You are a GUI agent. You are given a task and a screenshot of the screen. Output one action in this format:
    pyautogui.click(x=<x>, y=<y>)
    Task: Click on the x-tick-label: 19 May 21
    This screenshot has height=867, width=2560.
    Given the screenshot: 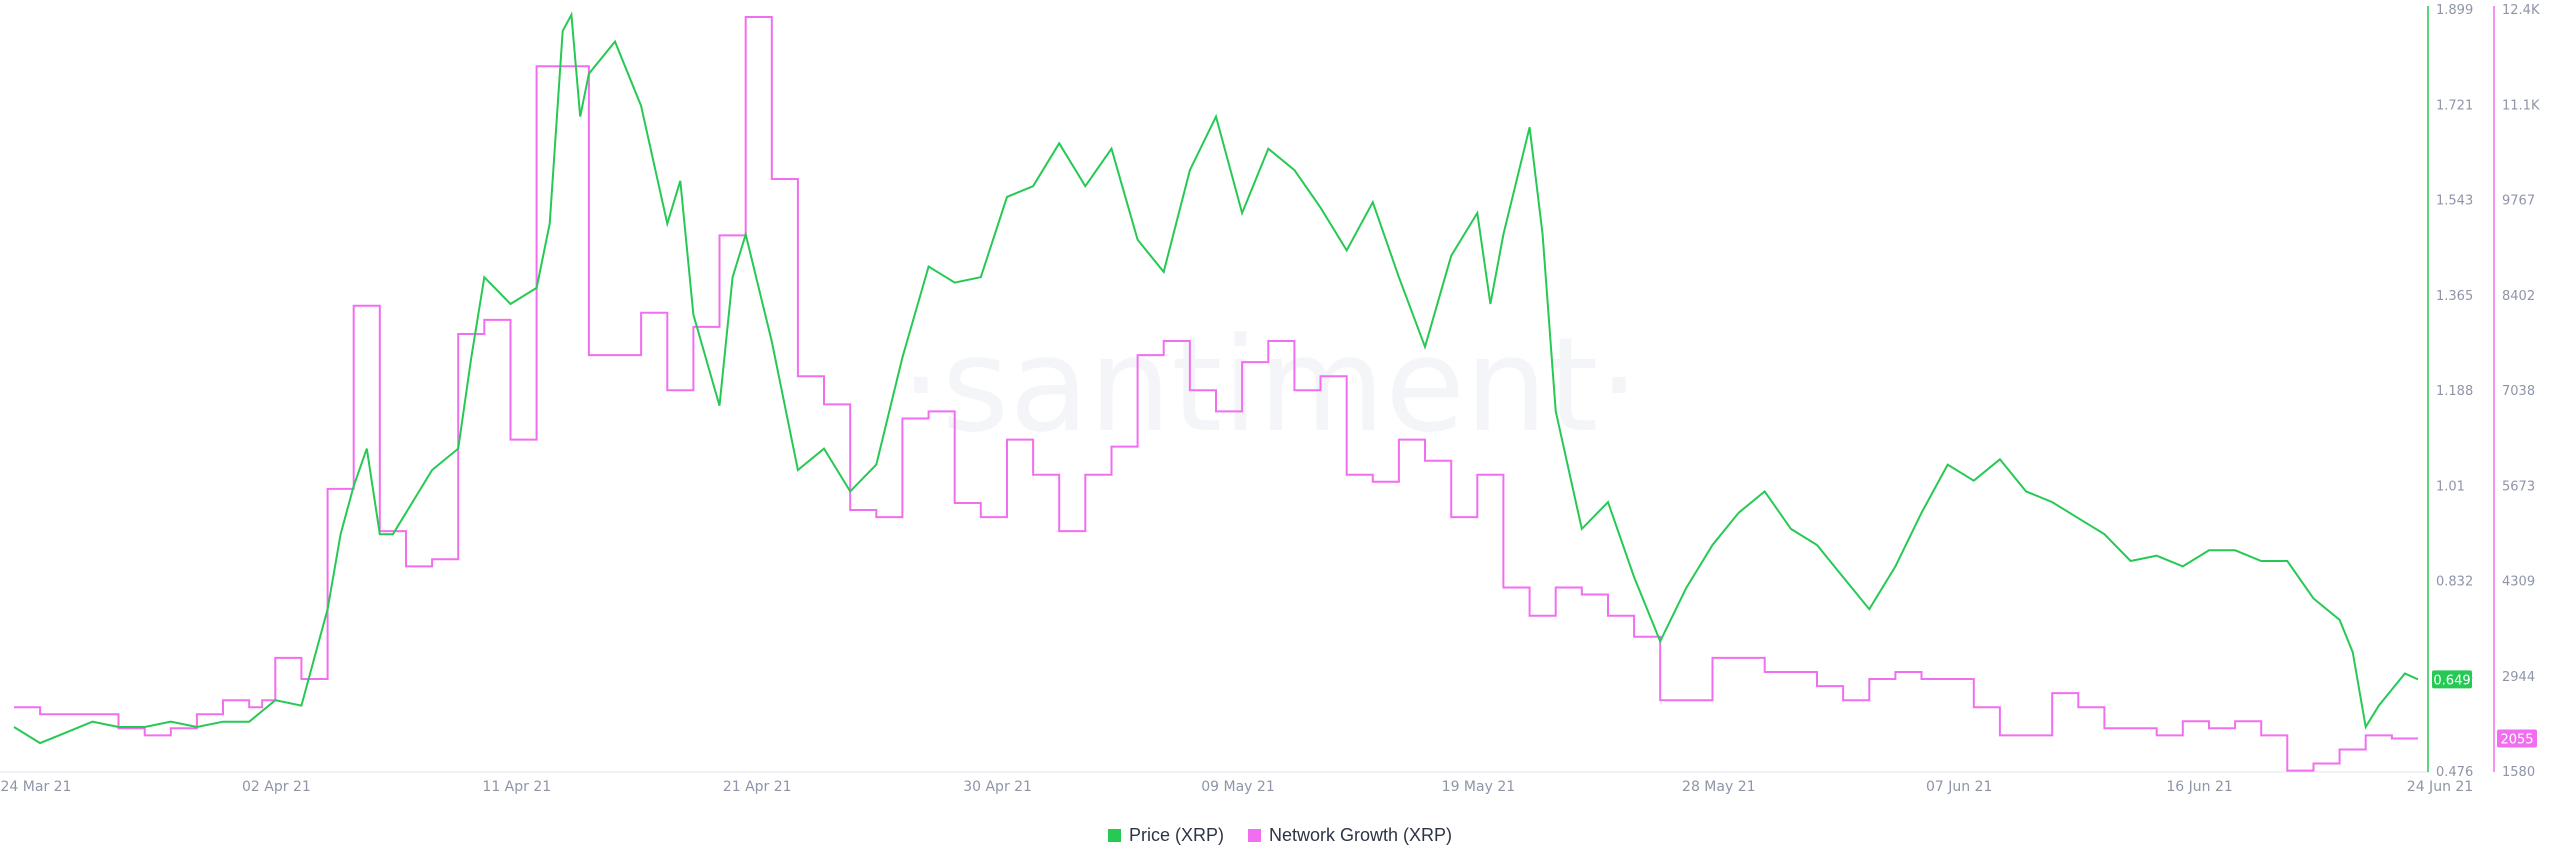 What is the action you would take?
    pyautogui.click(x=1478, y=787)
    